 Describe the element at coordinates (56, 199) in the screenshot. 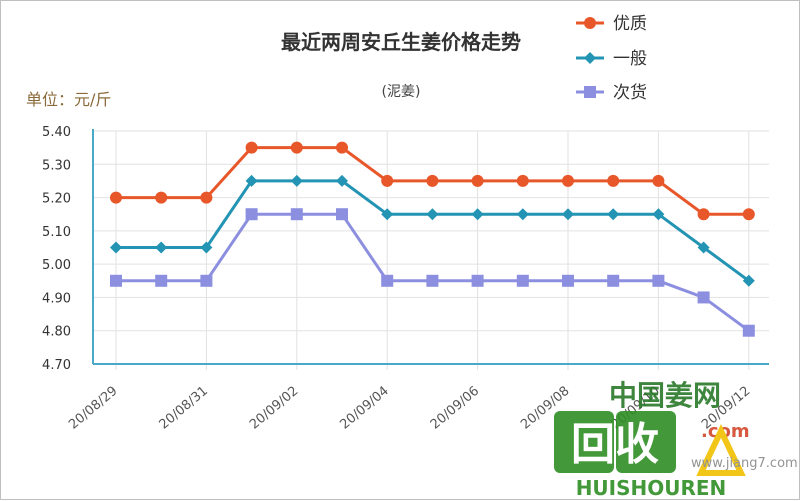

I see `y-tick-label: 5.20` at that location.